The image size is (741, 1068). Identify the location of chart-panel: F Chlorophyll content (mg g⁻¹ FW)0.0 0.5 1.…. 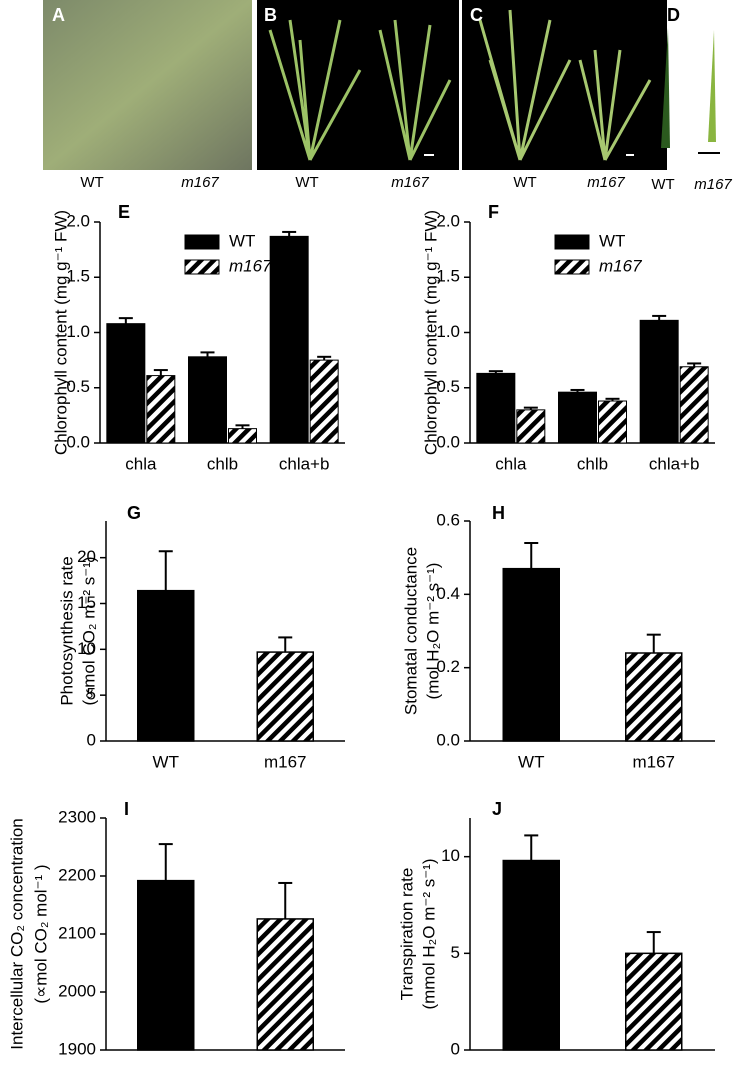
(568, 337).